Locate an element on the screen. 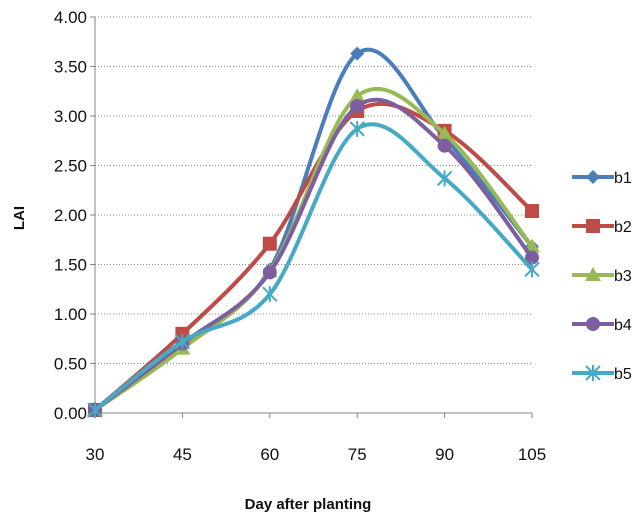  y-tick-label: 1.00 is located at coordinates (70, 314).